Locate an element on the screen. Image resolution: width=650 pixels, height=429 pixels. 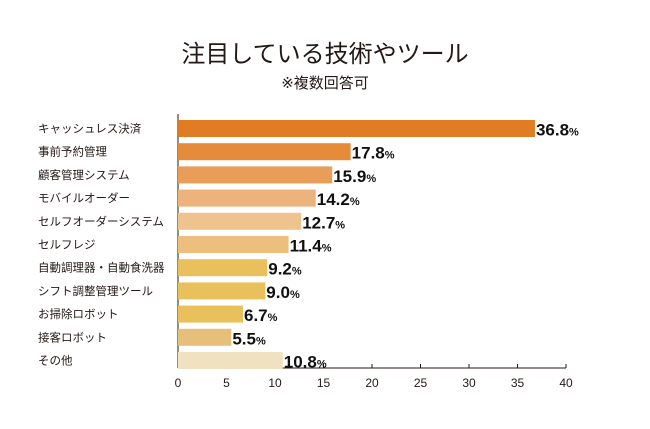
data-label-value: 15.9 is located at coordinates (349, 176).